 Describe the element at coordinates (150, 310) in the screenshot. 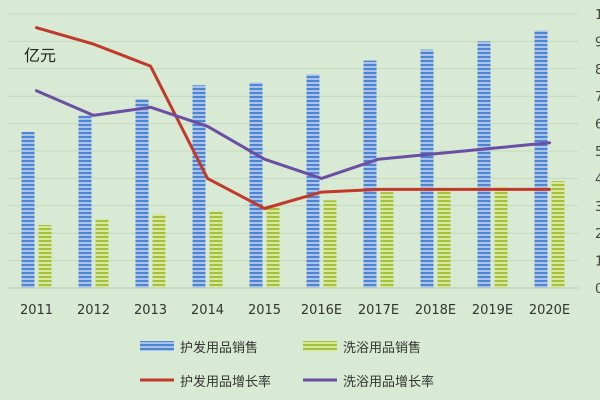

I see `x-tick-label: 2013` at that location.